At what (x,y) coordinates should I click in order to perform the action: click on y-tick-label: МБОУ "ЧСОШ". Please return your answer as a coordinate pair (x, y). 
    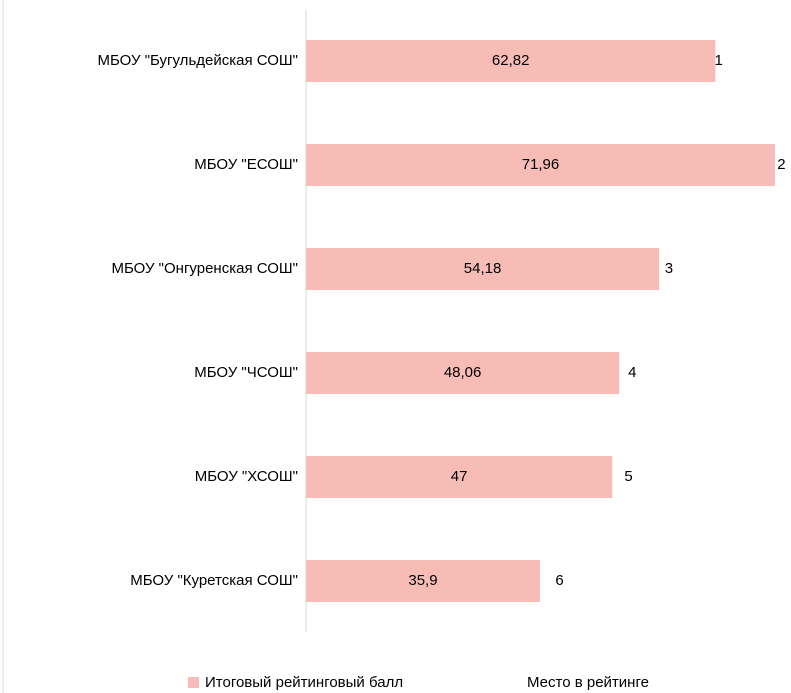
    Looking at the image, I should click on (246, 372).